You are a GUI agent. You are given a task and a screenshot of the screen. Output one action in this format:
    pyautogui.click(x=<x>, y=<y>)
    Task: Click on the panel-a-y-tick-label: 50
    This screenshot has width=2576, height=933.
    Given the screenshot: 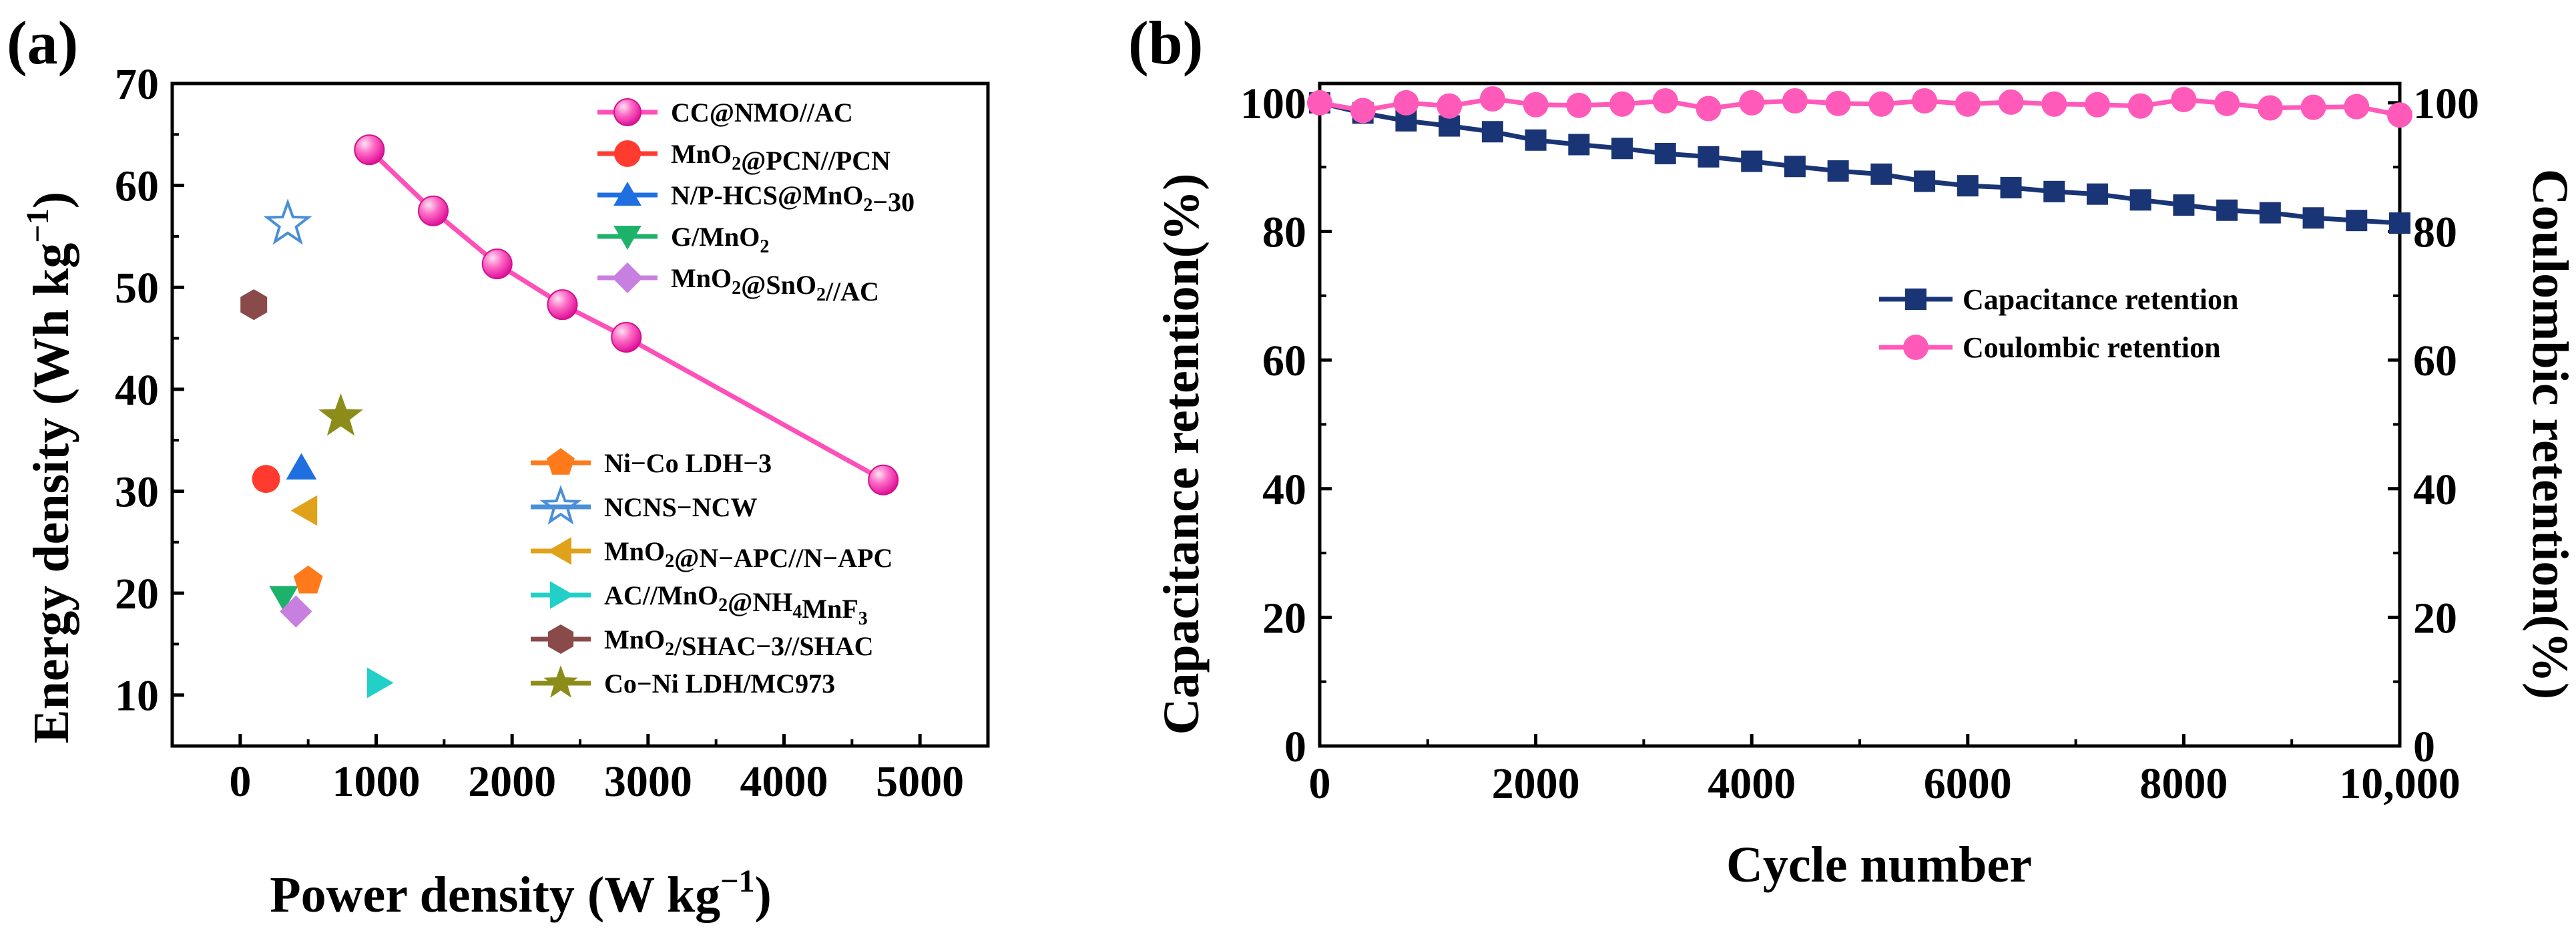 What is the action you would take?
    pyautogui.click(x=137, y=289)
    